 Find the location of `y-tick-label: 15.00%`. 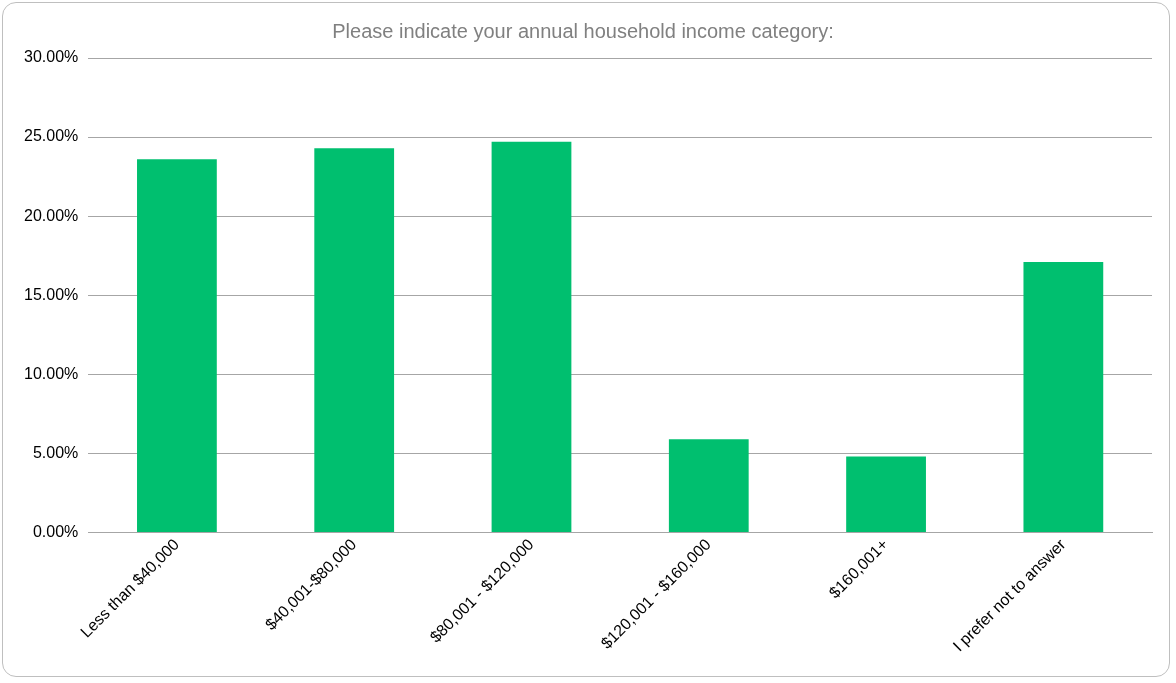

y-tick-label: 15.00% is located at coordinates (51, 294).